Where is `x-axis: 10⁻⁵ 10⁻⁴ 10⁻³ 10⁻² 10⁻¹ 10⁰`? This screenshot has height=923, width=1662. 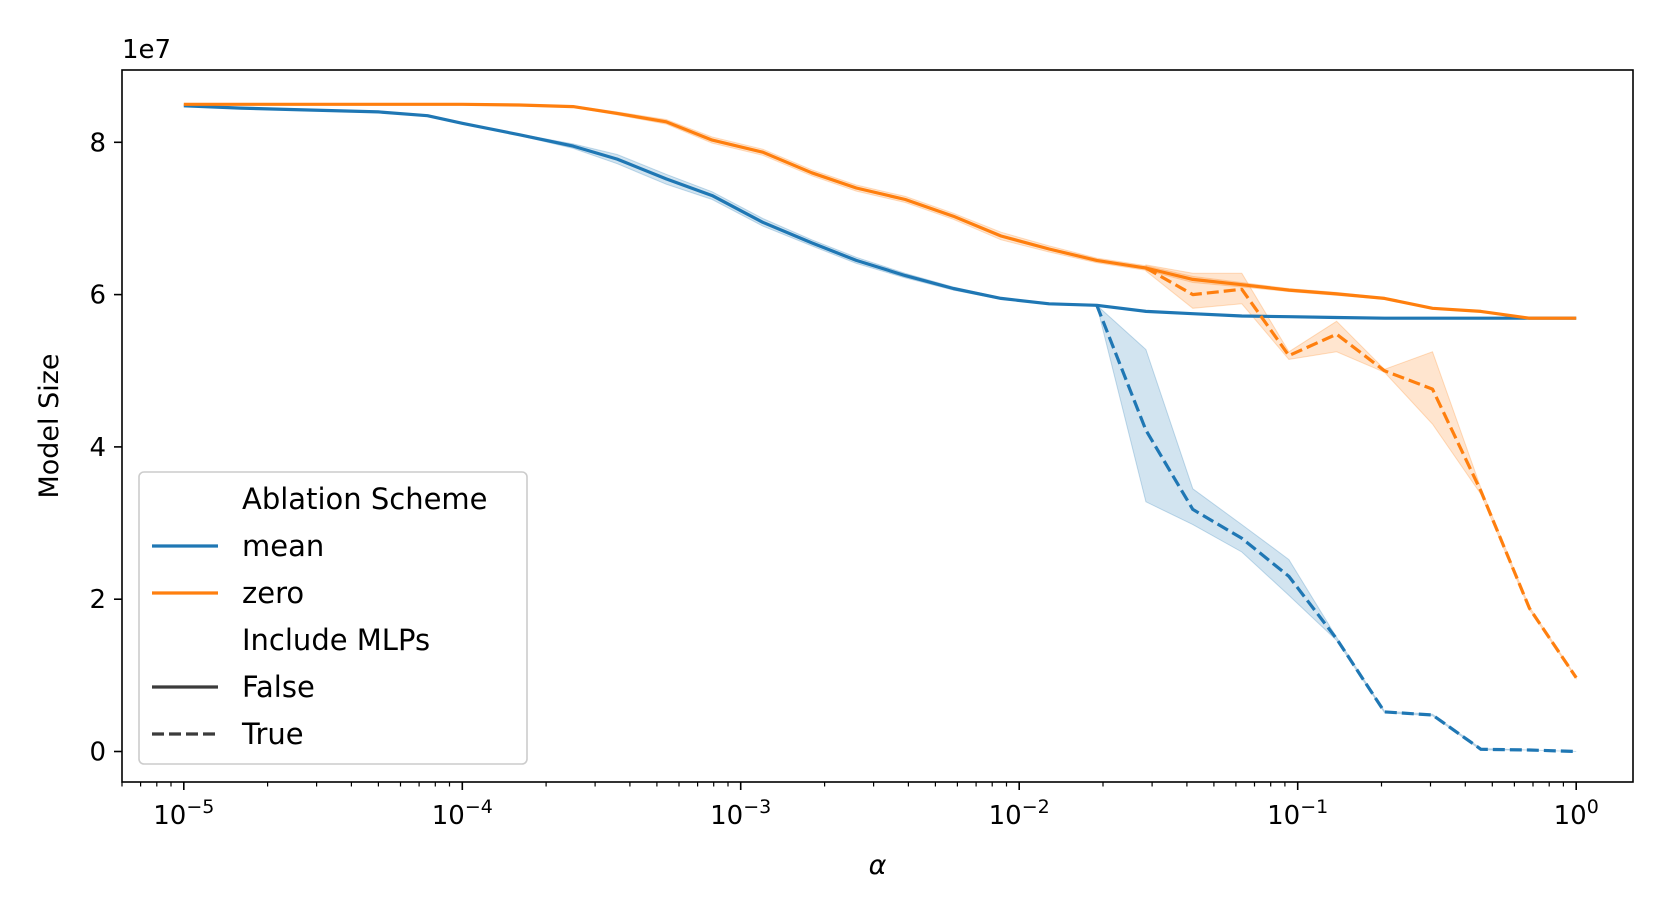 x-axis: 10⁻⁵ 10⁻⁴ 10⁻³ 10⁻² 10⁻¹ 10⁰ is located at coordinates (860, 806).